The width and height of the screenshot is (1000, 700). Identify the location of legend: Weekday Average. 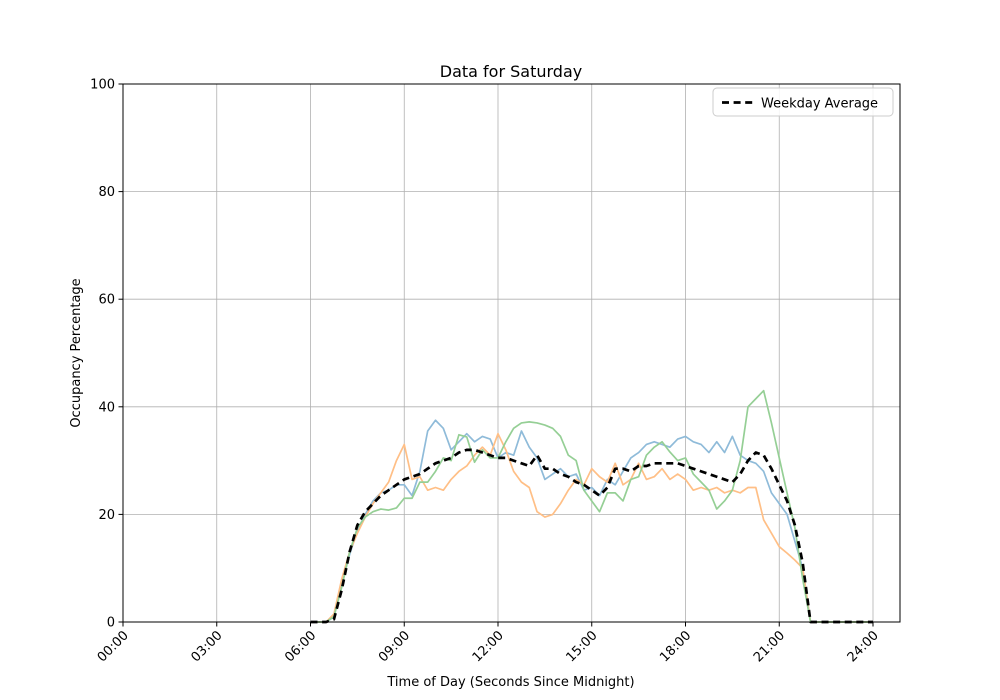
(803, 102).